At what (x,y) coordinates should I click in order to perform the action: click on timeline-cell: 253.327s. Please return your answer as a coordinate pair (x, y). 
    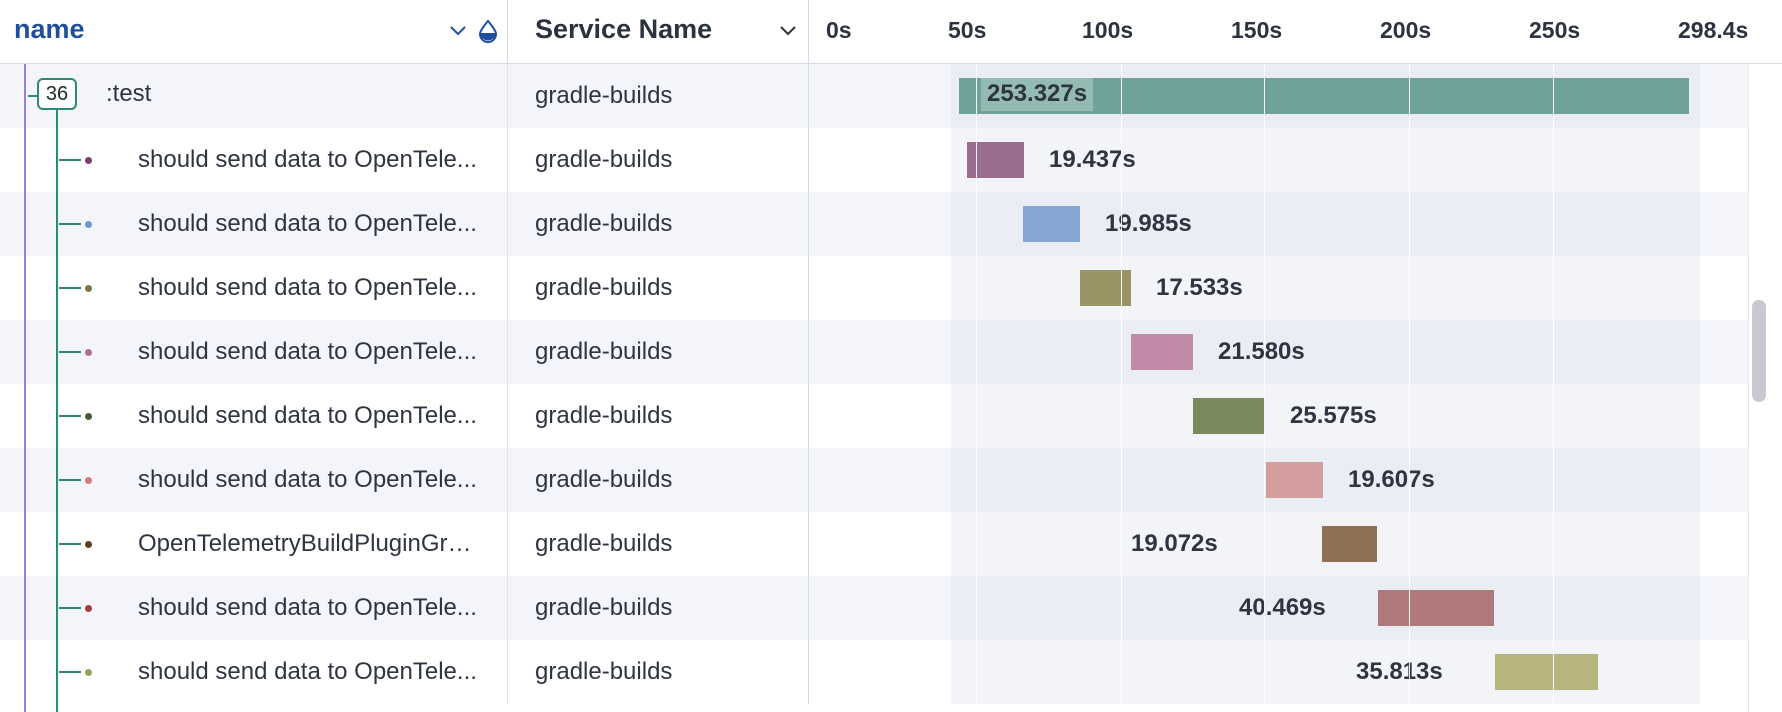
    Looking at the image, I should click on (1278, 96).